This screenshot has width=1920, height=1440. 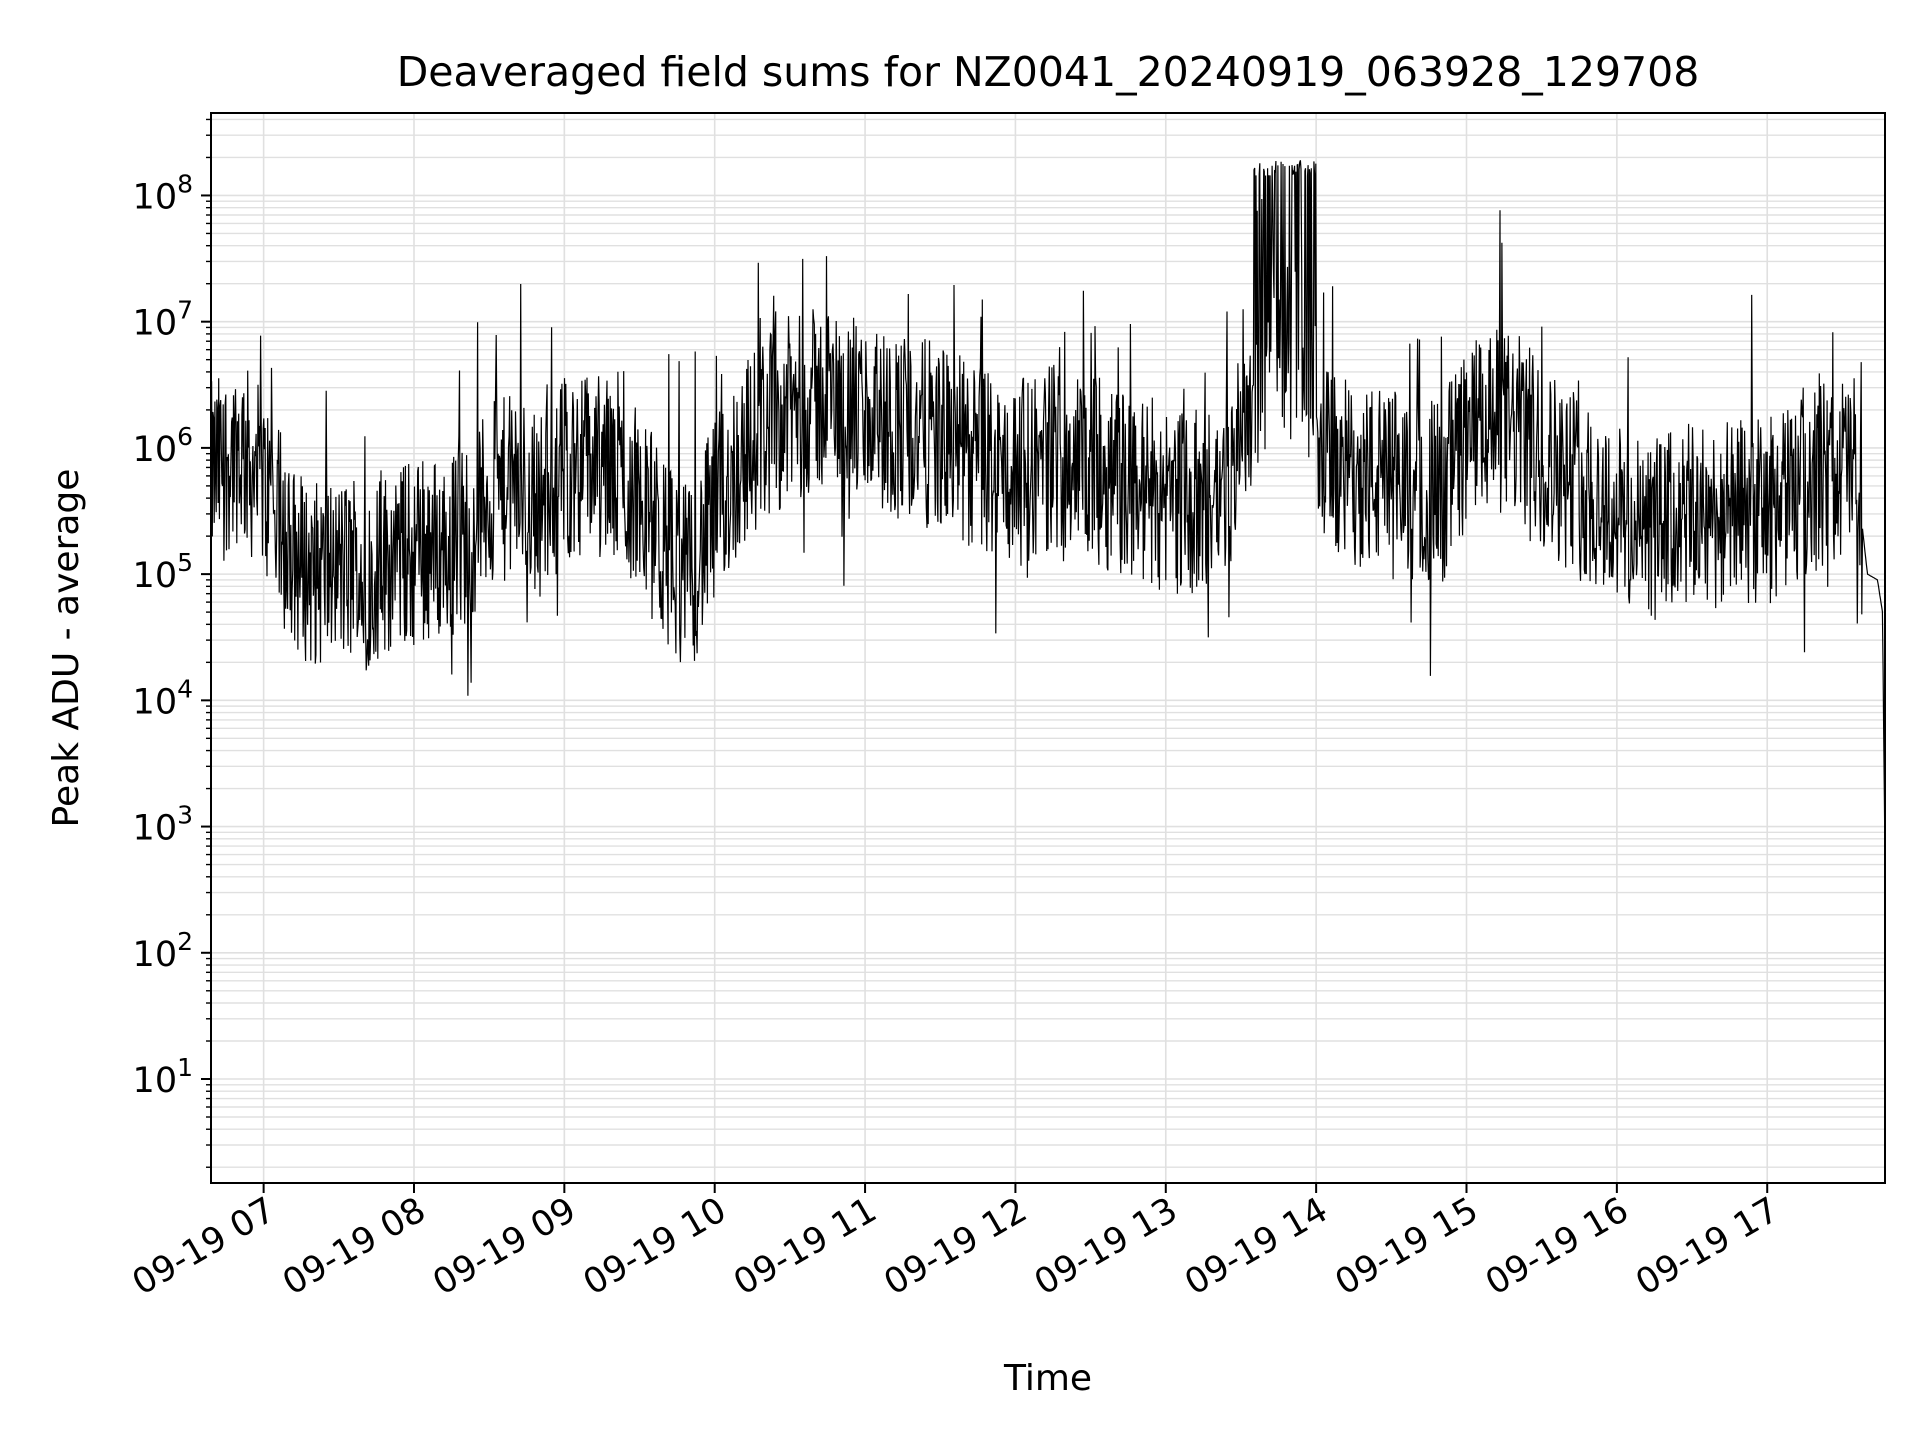 I want to click on y-tick-label: 10⁷, so click(x=163, y=320).